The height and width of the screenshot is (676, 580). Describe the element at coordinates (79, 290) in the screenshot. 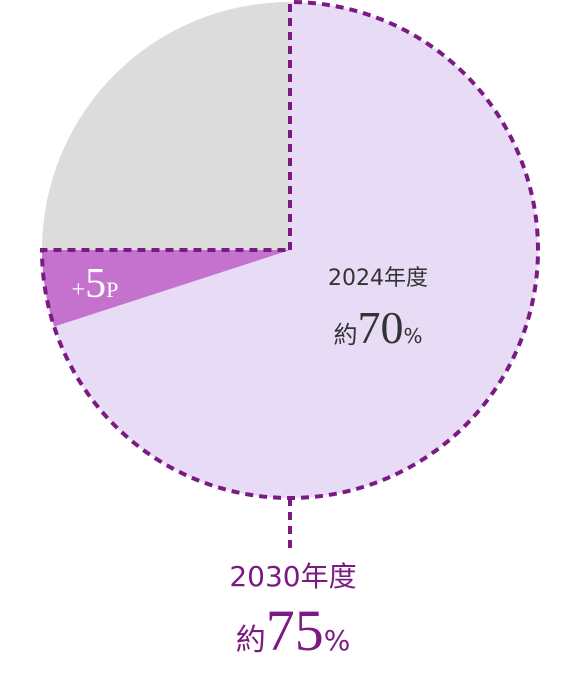

I see `label-part: +` at that location.